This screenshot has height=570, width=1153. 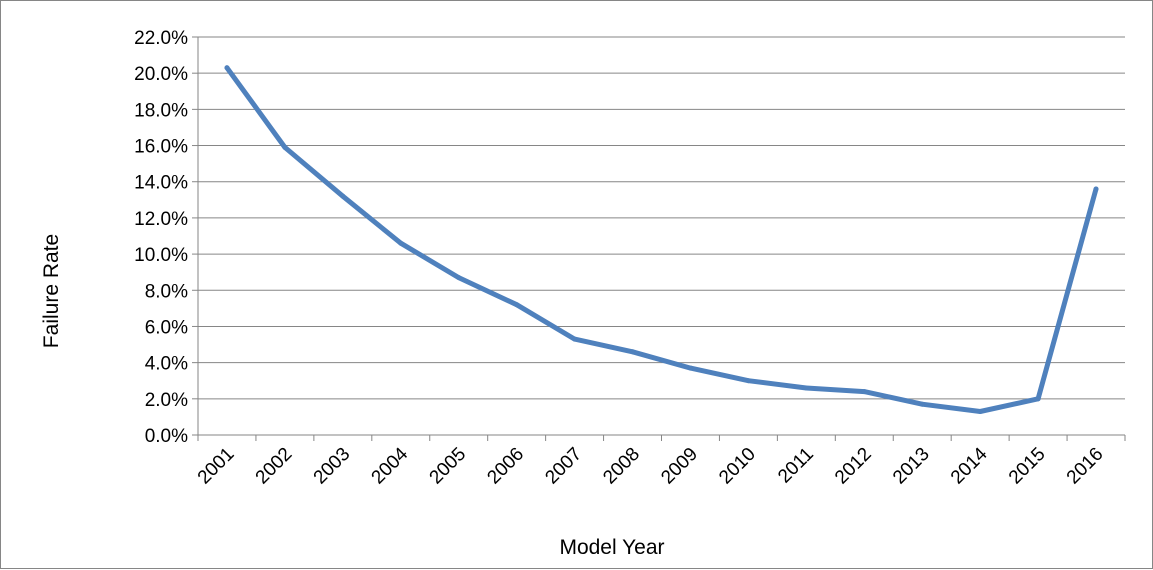 I want to click on y-tick-label: 20.0%, so click(x=161, y=74).